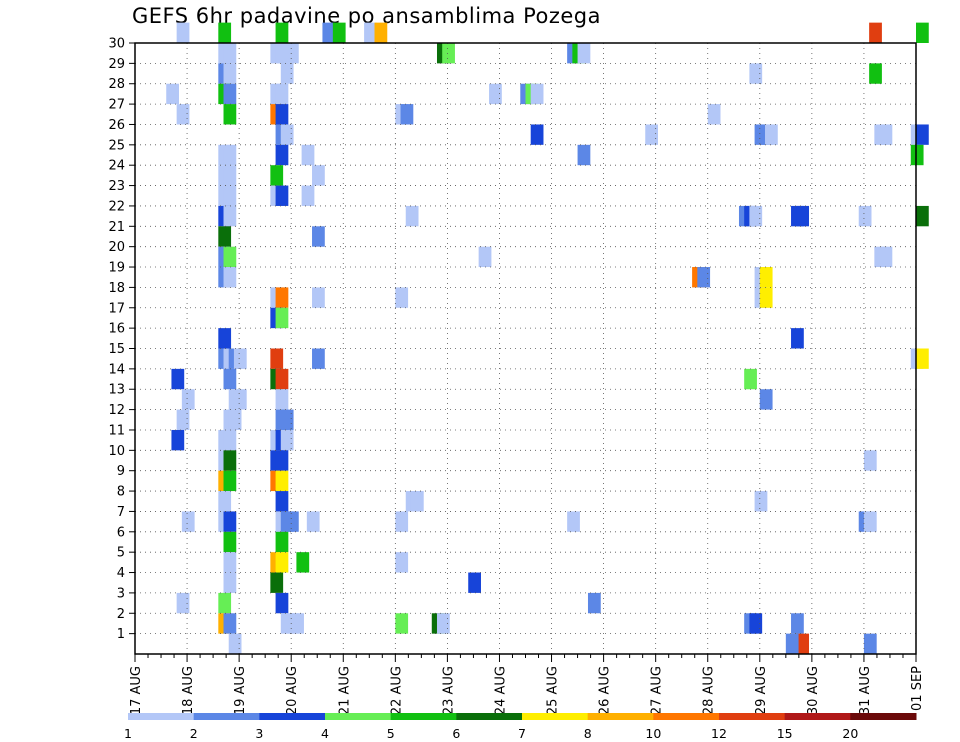  What do you see at coordinates (116, 430) in the screenshot?
I see `y-tick-label: 11` at bounding box center [116, 430].